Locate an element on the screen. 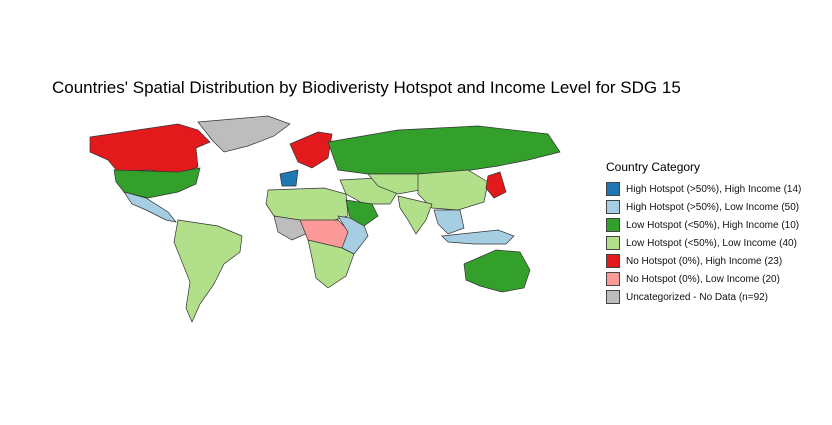 This screenshot has width=832, height=425. region-china is located at coordinates (453, 190).